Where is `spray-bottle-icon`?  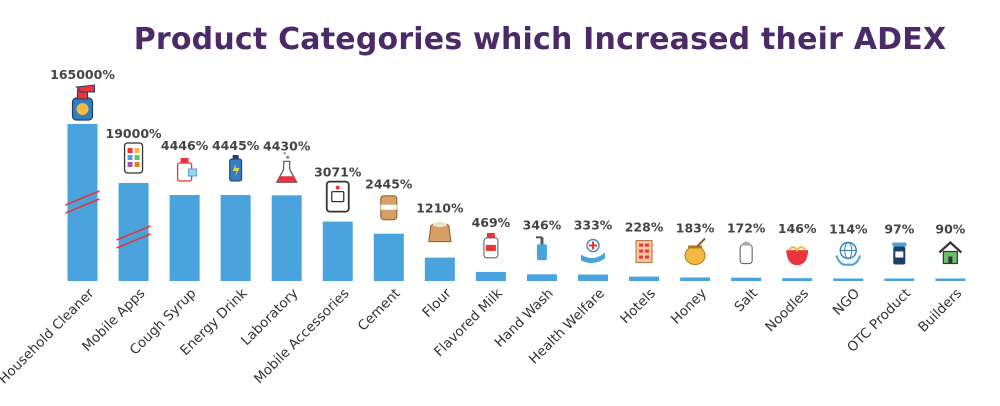
spray-bottle-icon is located at coordinates (83, 102).